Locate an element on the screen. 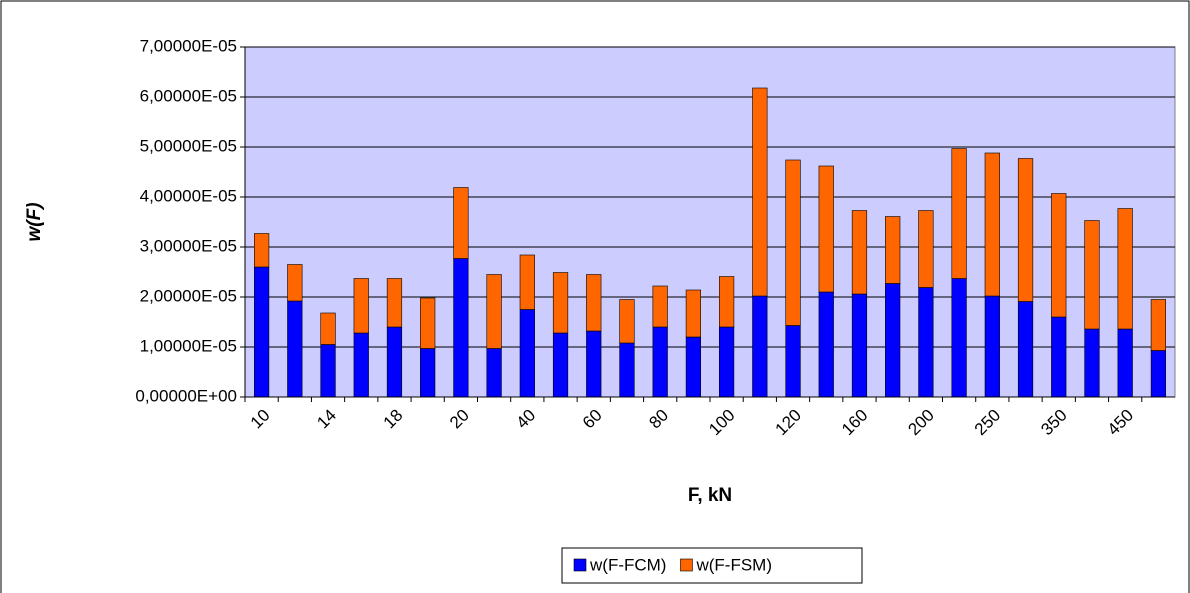 The width and height of the screenshot is (1190, 593). x-axis-title: F, kN is located at coordinates (710, 495).